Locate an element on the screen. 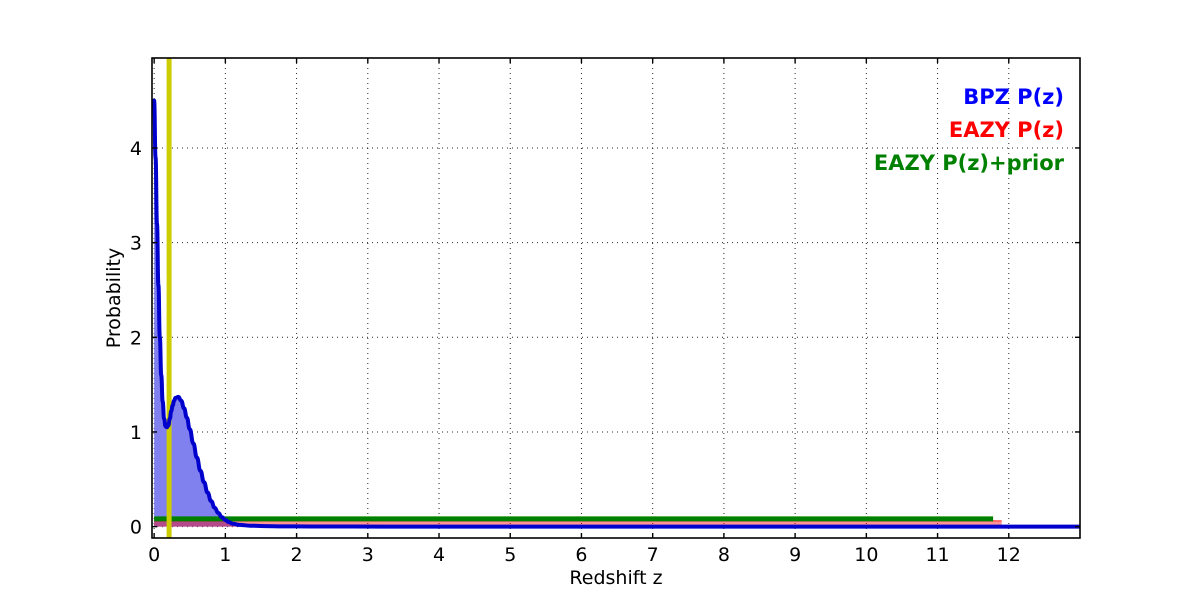  x-tick-label: 1 is located at coordinates (225, 555).